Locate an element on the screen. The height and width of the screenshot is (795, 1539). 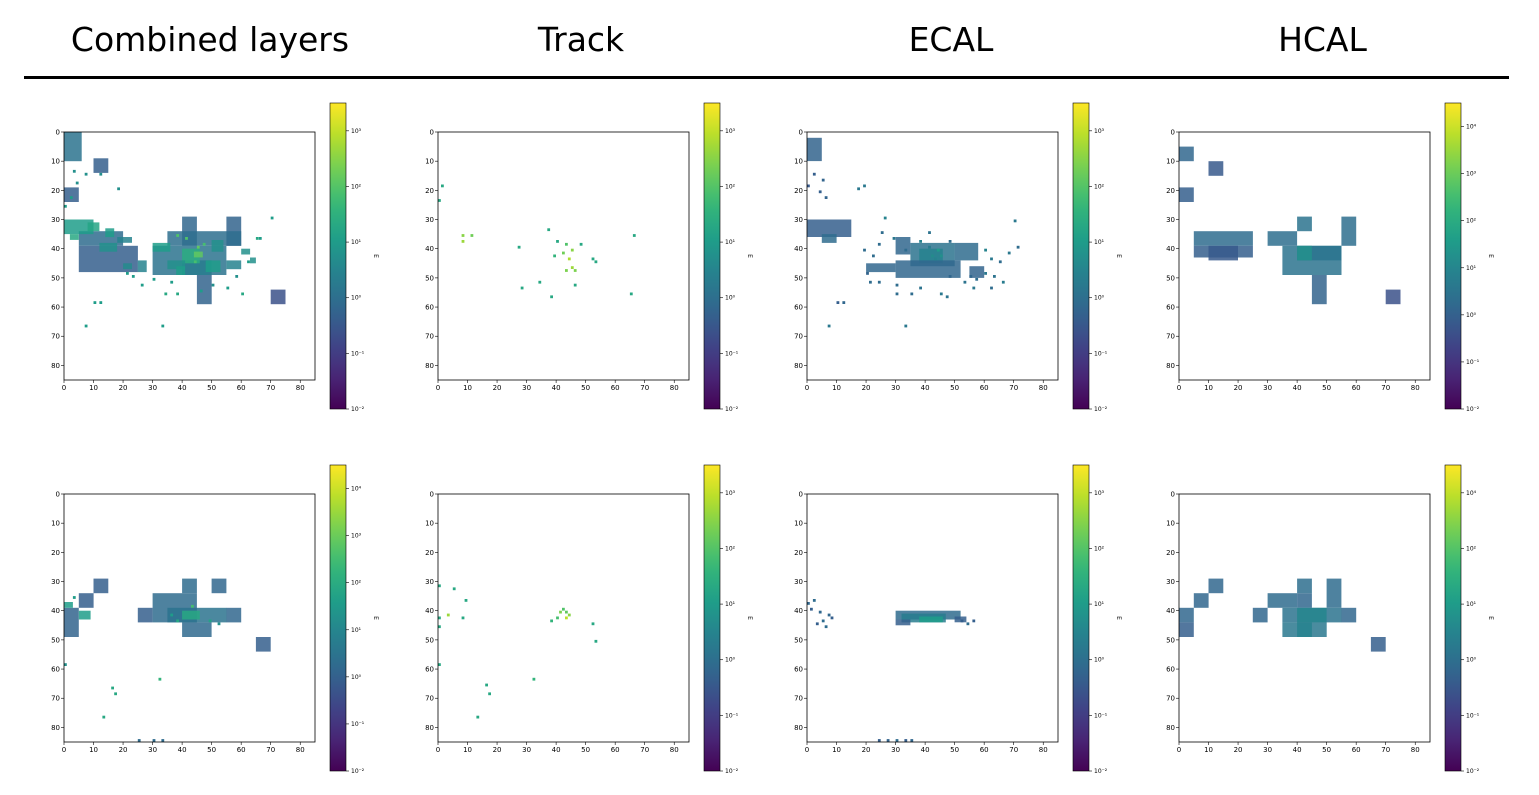
y-tick-label: 60 is located at coordinates (1170, 308).